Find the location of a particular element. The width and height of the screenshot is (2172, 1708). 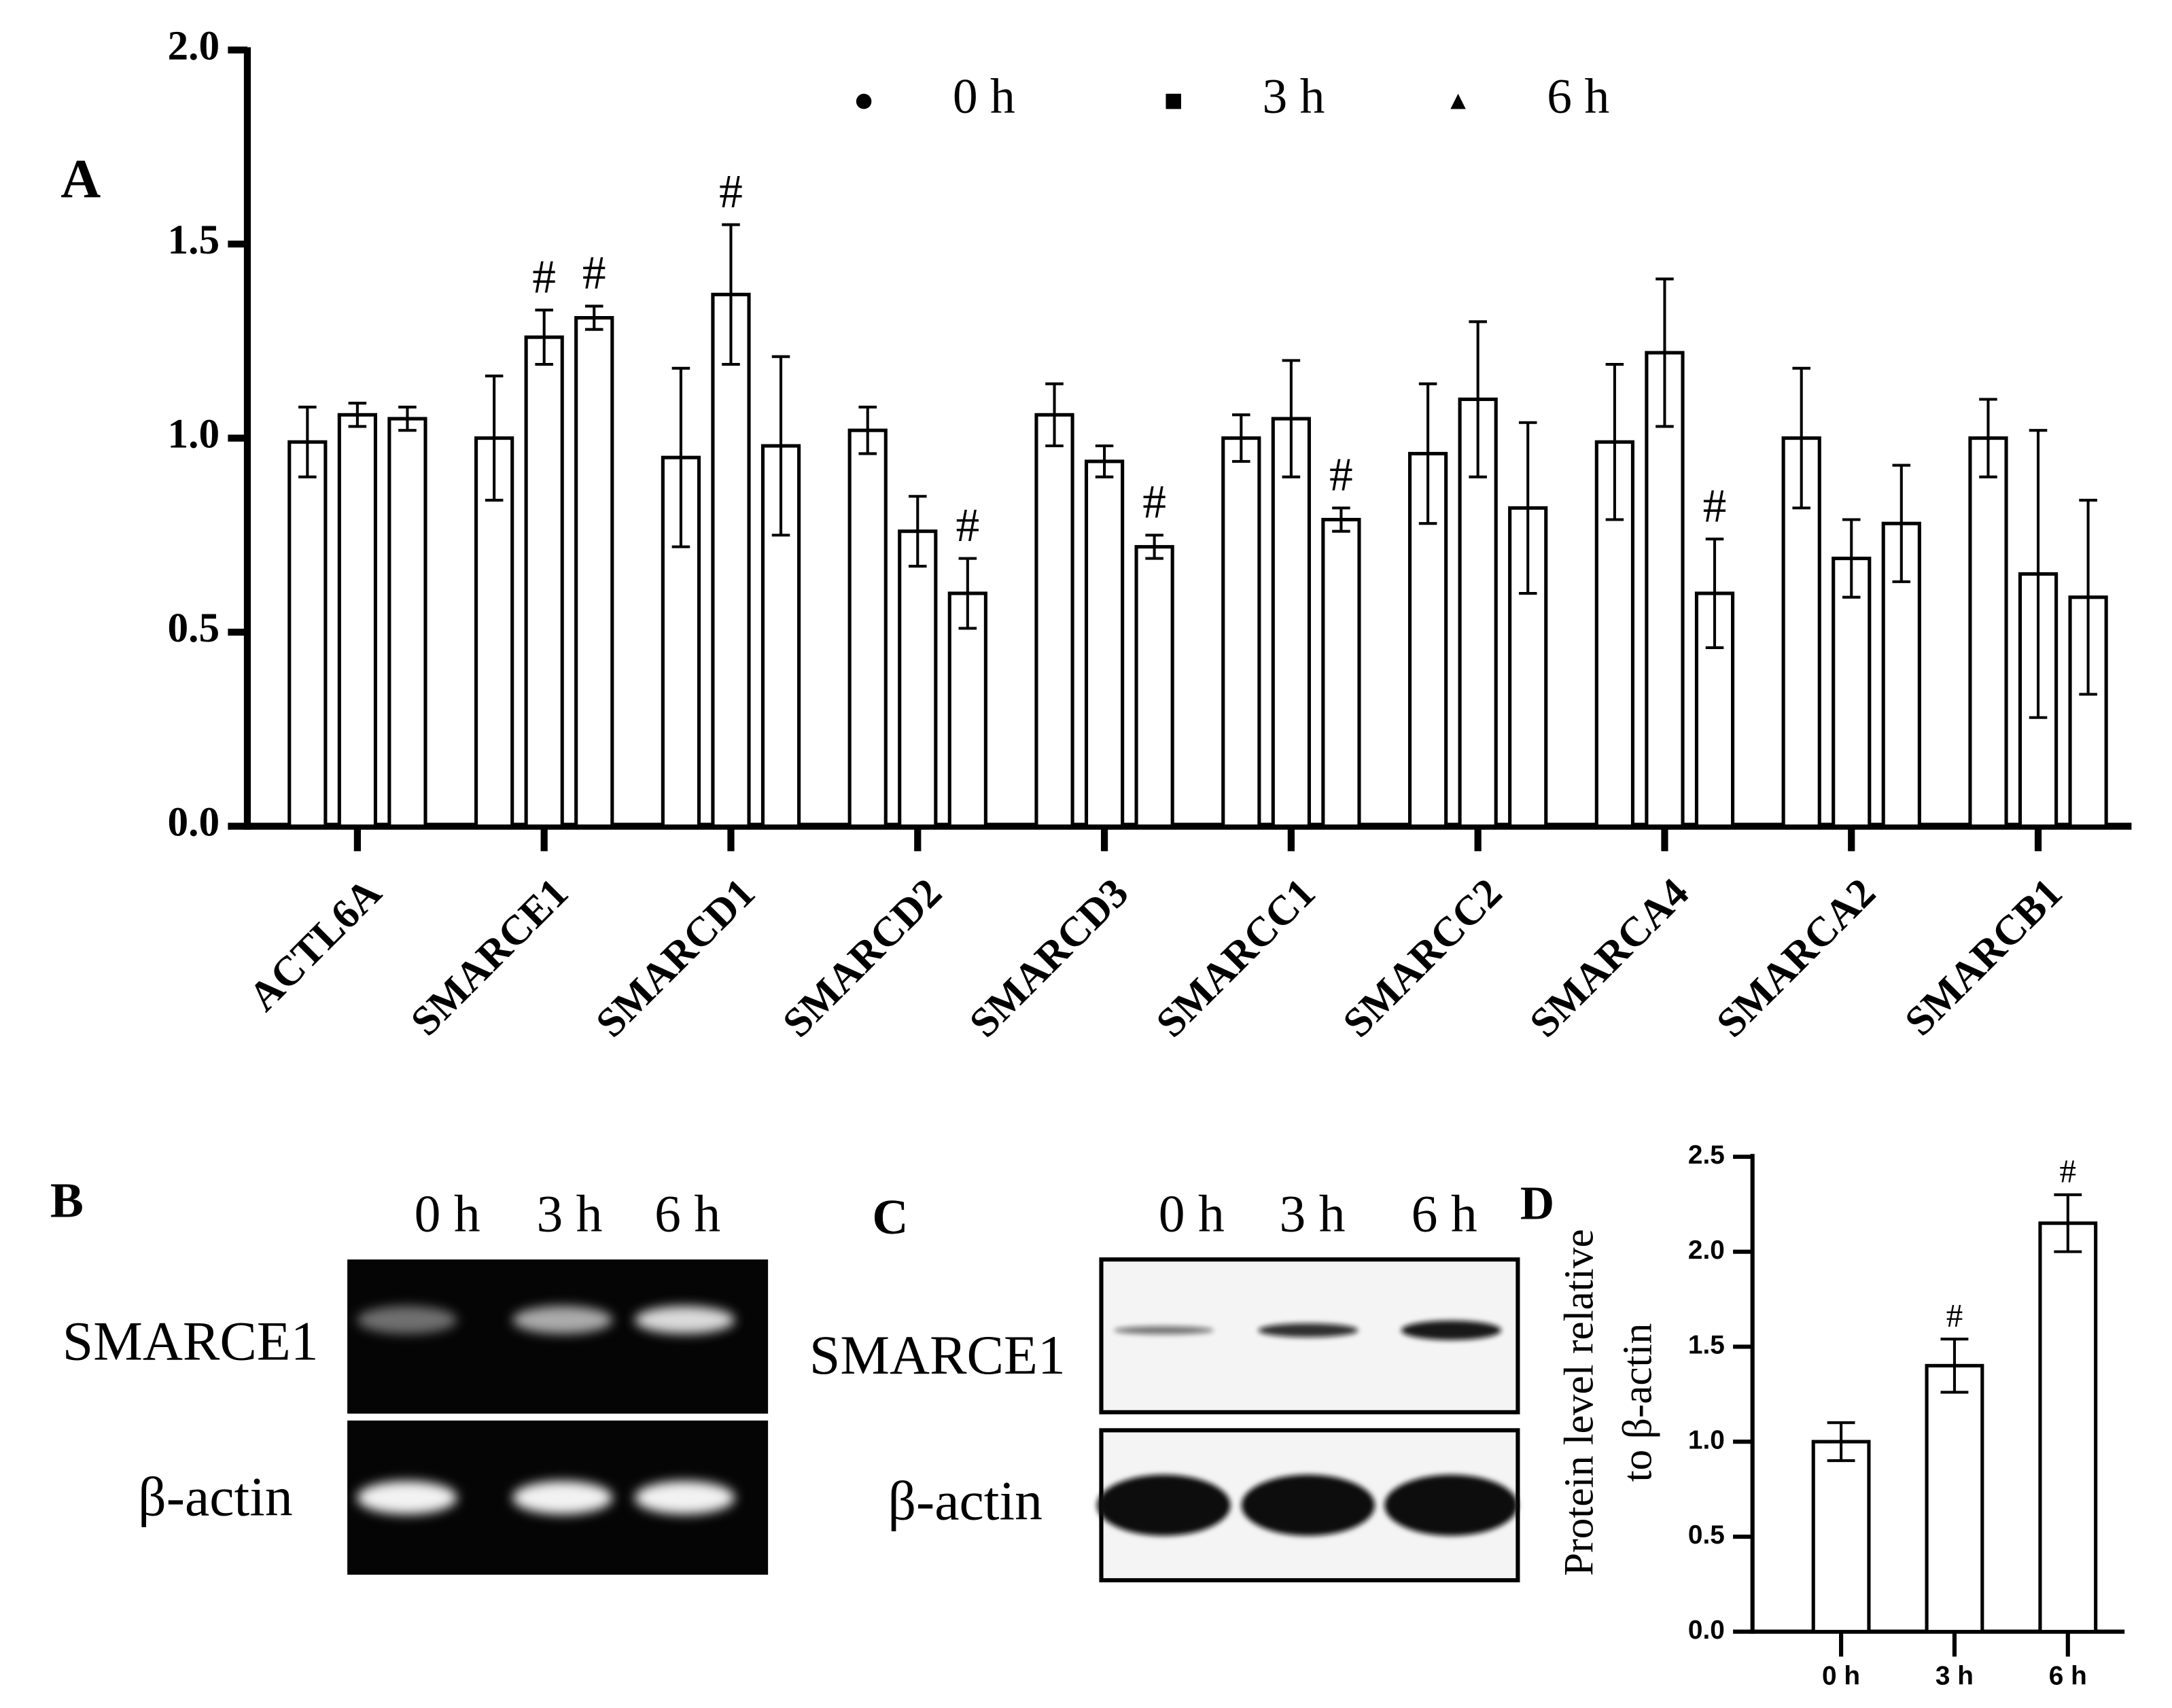

x-tick-label: 6 h is located at coordinates (2068, 1675).